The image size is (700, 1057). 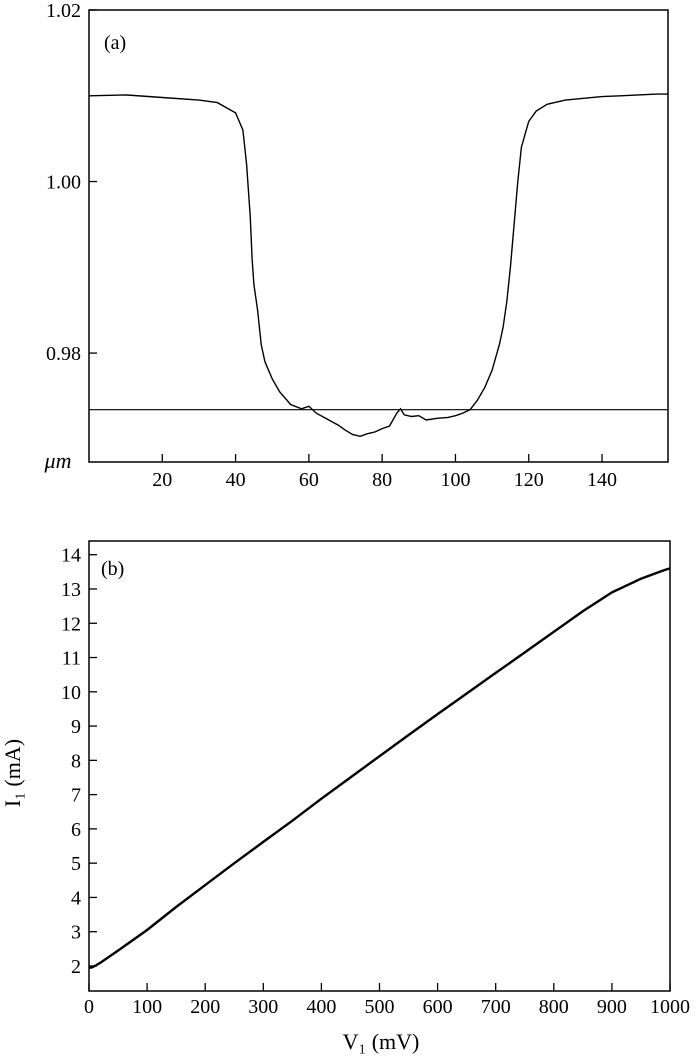 What do you see at coordinates (554, 1007) in the screenshot?
I see `panel-b-x-tick-label: 800` at bounding box center [554, 1007].